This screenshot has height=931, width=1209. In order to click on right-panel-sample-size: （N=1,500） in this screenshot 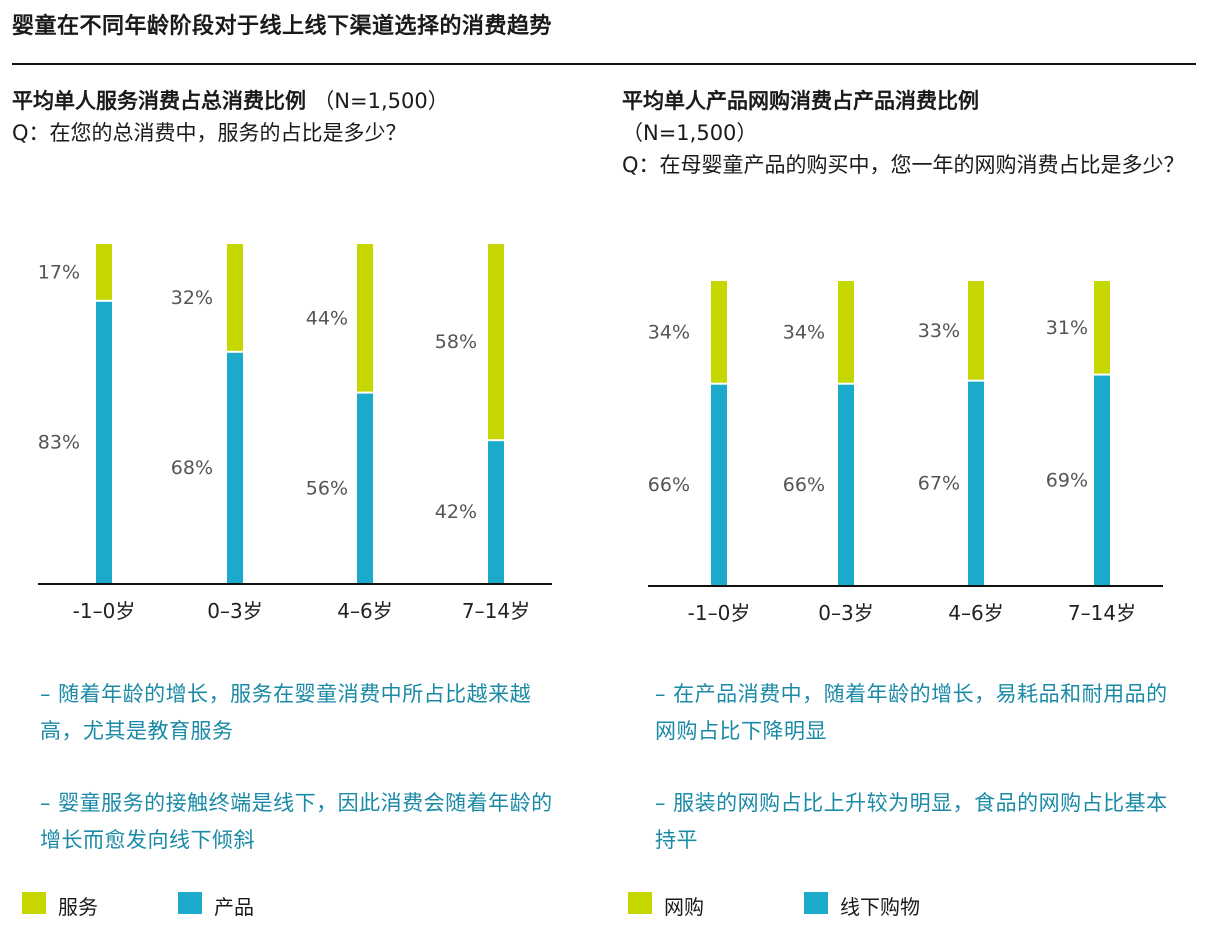, I will do `click(690, 133)`.